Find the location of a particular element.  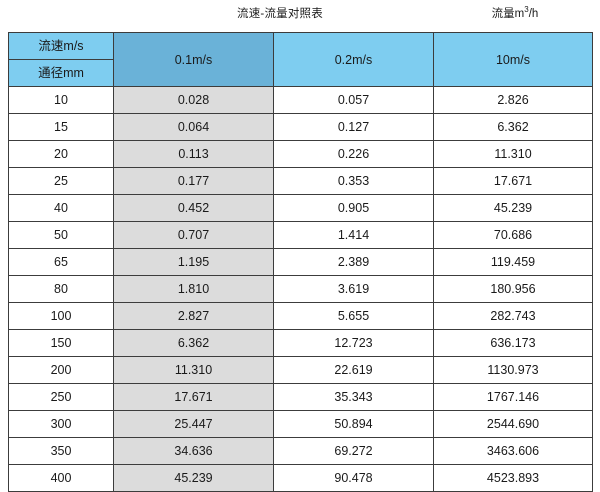

table-row: 100 2.827 5.655 282.743 is located at coordinates (300, 316).